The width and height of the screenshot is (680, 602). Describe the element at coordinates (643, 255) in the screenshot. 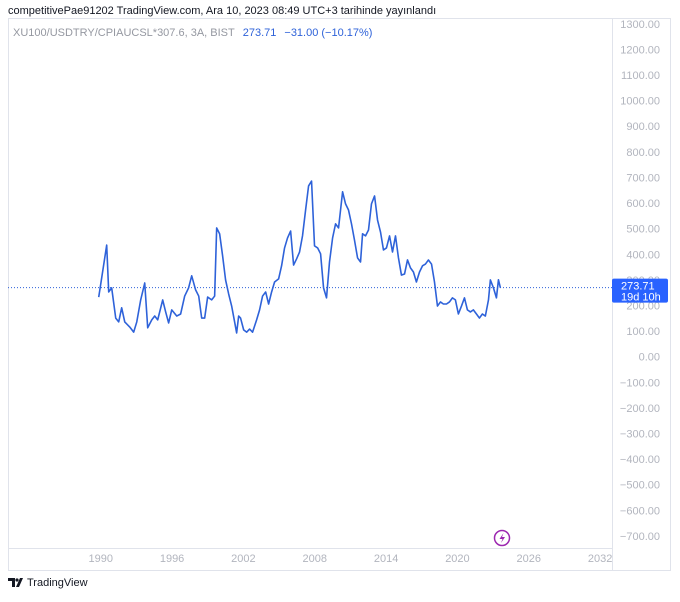

I see `y-tick-label: 400.00` at that location.